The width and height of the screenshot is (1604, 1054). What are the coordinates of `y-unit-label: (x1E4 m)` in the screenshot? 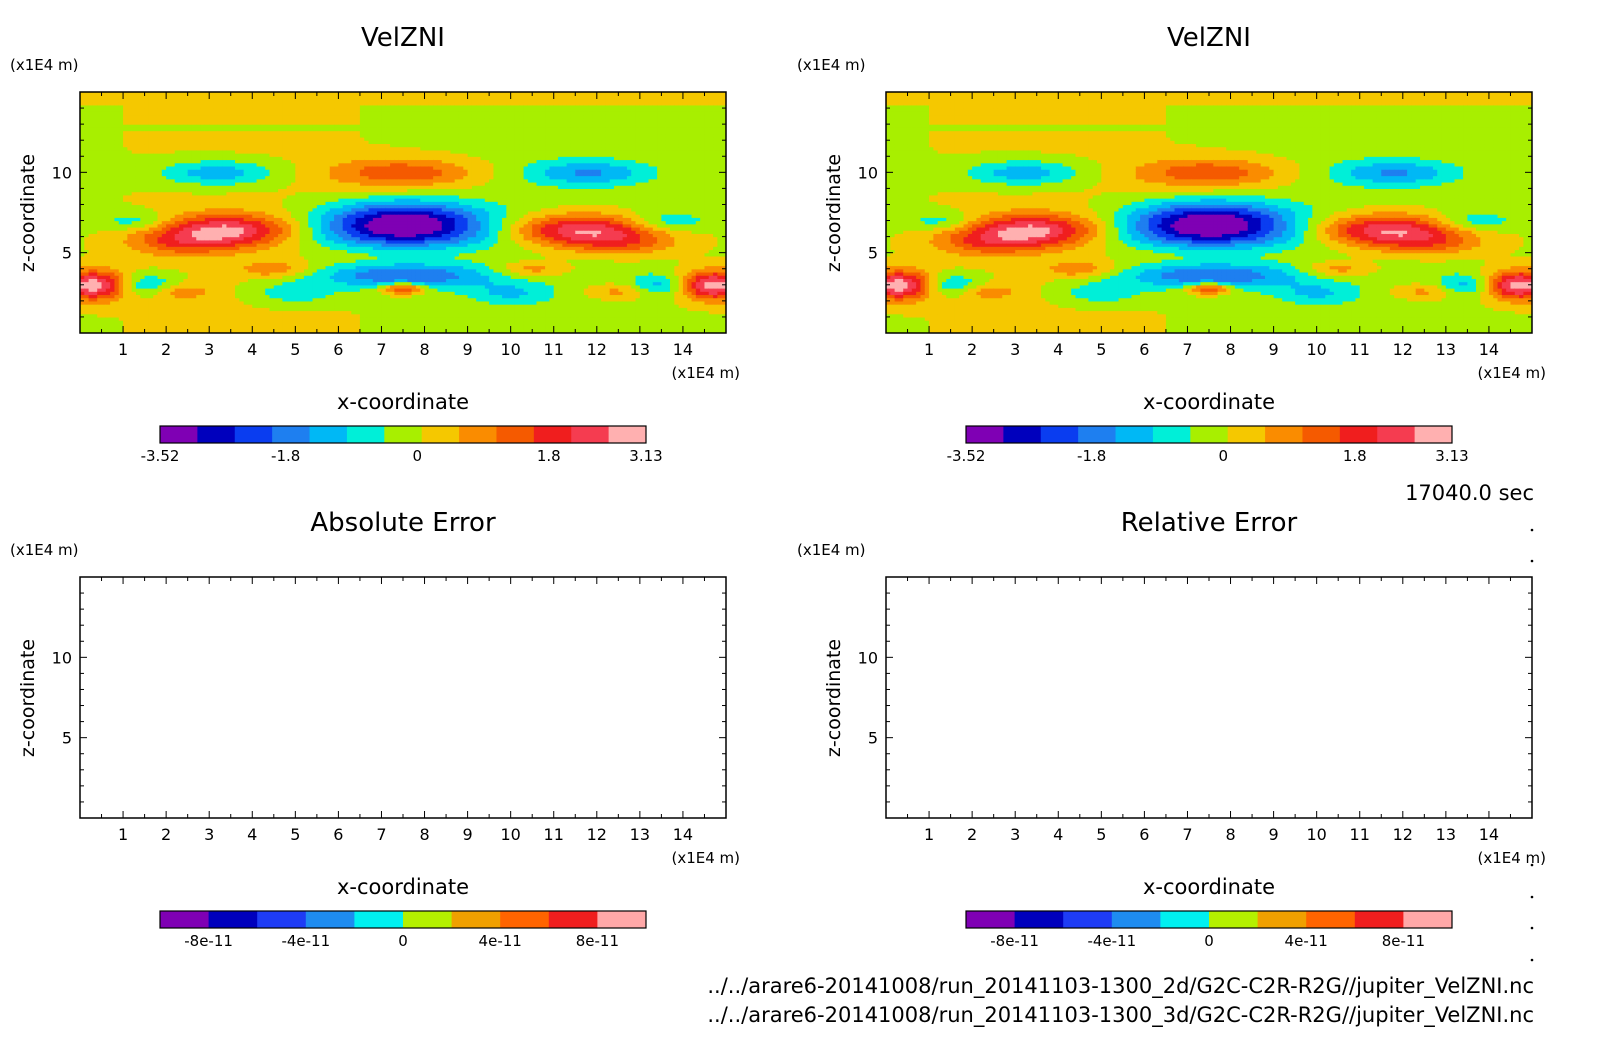 It's located at (44, 550).